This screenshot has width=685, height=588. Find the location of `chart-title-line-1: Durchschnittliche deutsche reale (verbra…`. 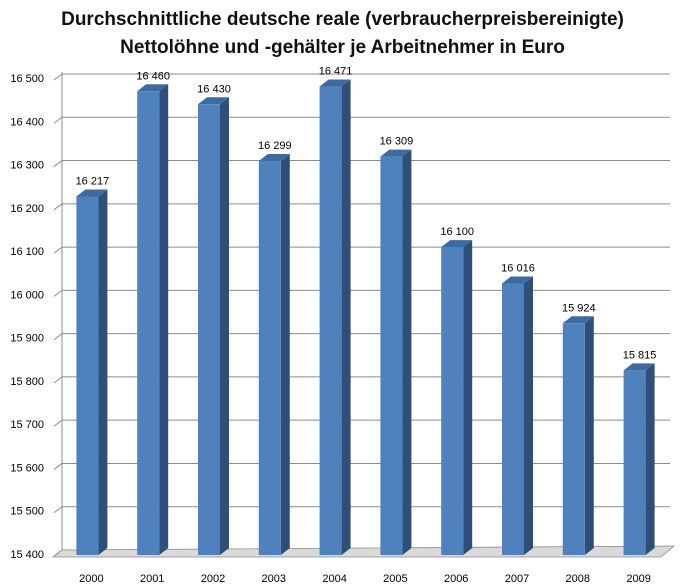

chart-title-line-1: Durchschnittliche deutsche reale (verbra… is located at coordinates (342, 19).